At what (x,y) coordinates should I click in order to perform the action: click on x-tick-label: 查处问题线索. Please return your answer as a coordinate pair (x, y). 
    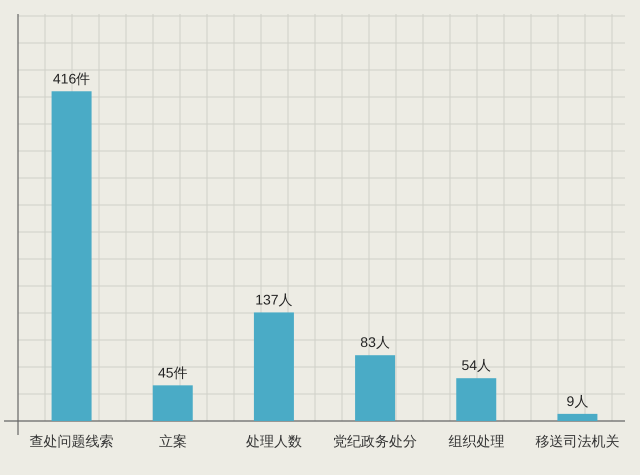
    Looking at the image, I should click on (72, 441).